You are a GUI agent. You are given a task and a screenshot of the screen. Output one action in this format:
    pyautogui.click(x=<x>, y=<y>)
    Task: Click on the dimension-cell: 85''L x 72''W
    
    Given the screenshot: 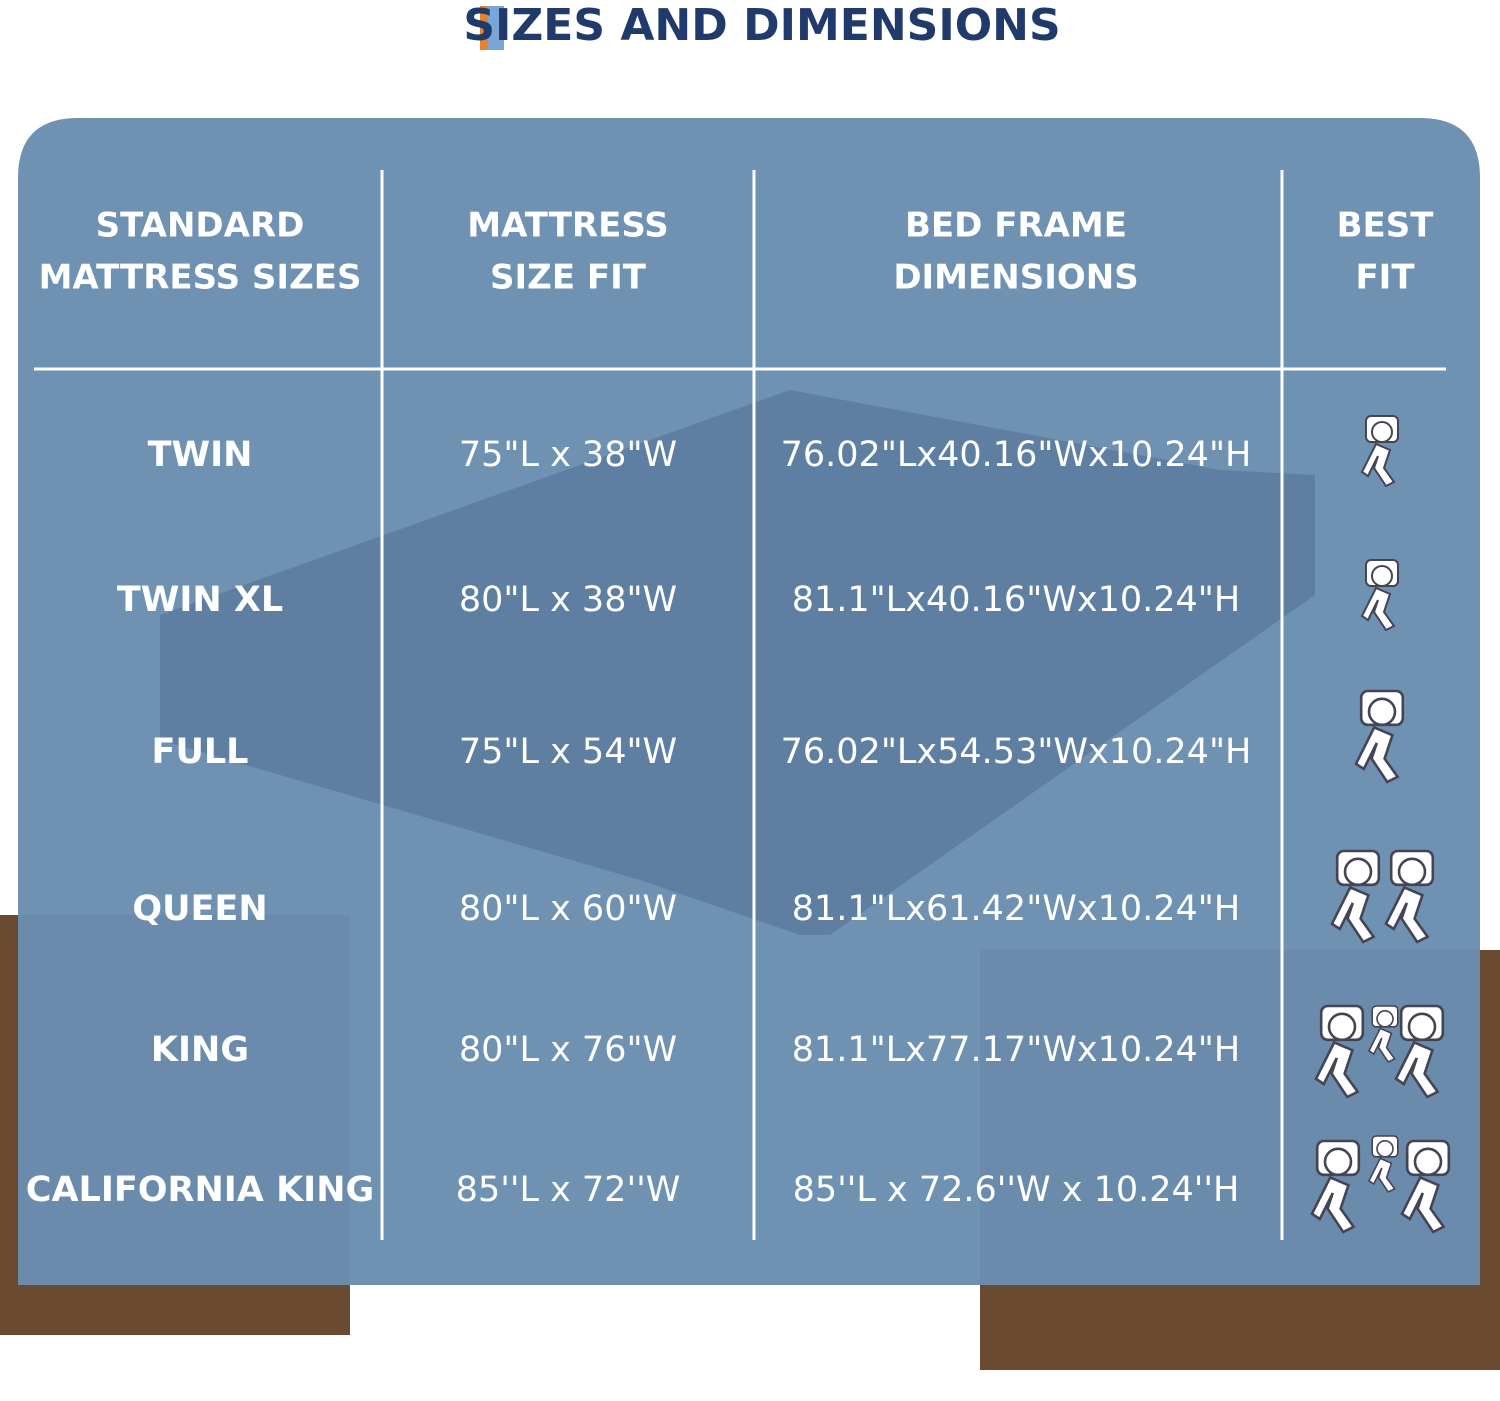 What is the action you would take?
    pyautogui.click(x=568, y=1190)
    